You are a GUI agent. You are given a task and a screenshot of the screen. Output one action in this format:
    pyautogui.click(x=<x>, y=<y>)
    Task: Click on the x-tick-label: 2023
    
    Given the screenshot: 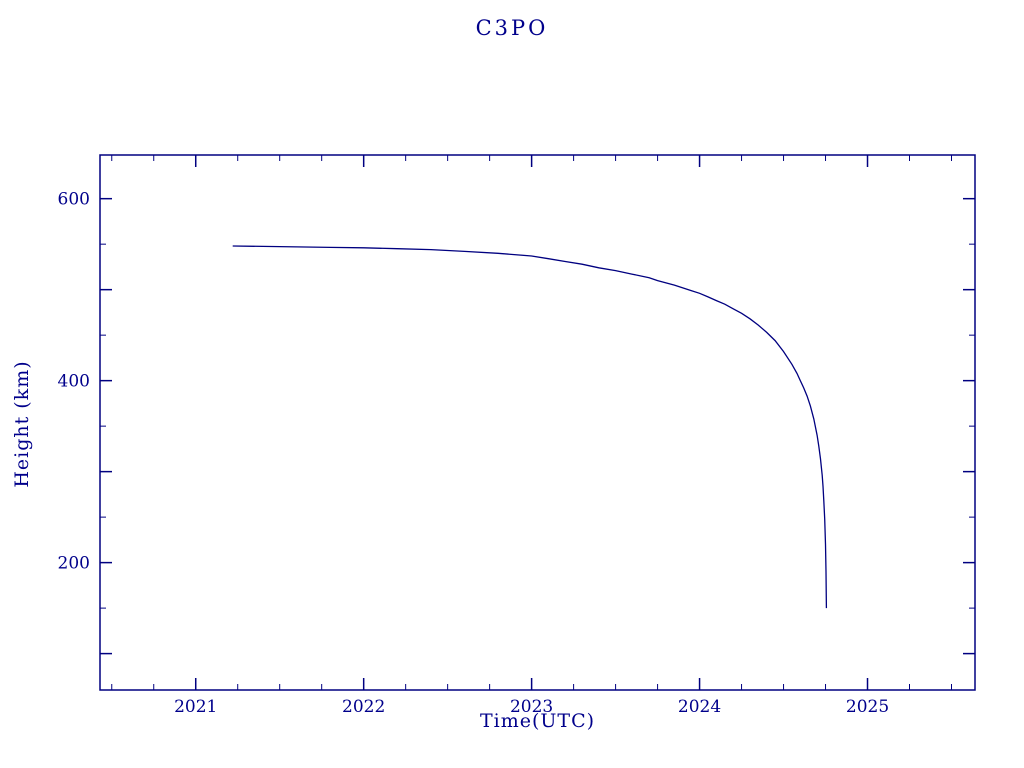 What is the action you would take?
    pyautogui.click(x=531, y=707)
    